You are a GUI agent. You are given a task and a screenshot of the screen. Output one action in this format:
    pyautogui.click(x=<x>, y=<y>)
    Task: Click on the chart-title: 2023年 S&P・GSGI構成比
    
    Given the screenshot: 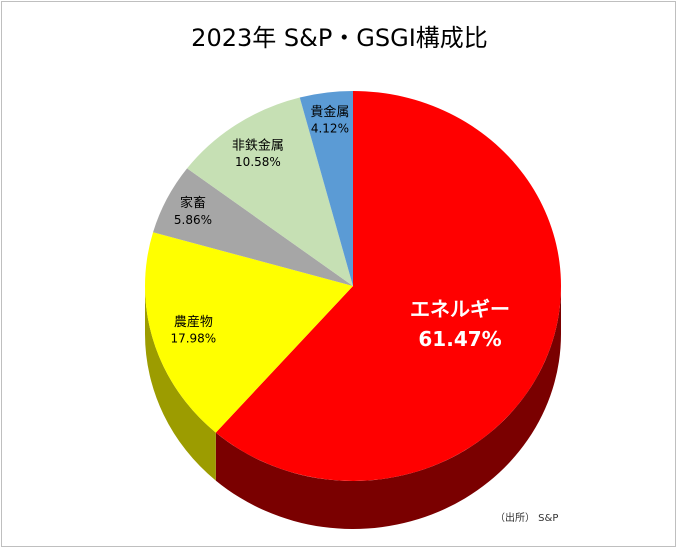 What is the action you would take?
    pyautogui.click(x=339, y=38)
    